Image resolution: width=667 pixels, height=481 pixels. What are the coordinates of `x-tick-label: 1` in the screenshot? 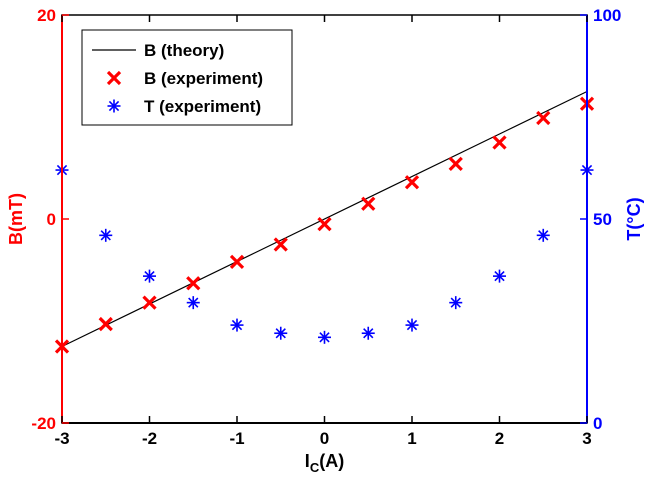 It's located at (411, 438).